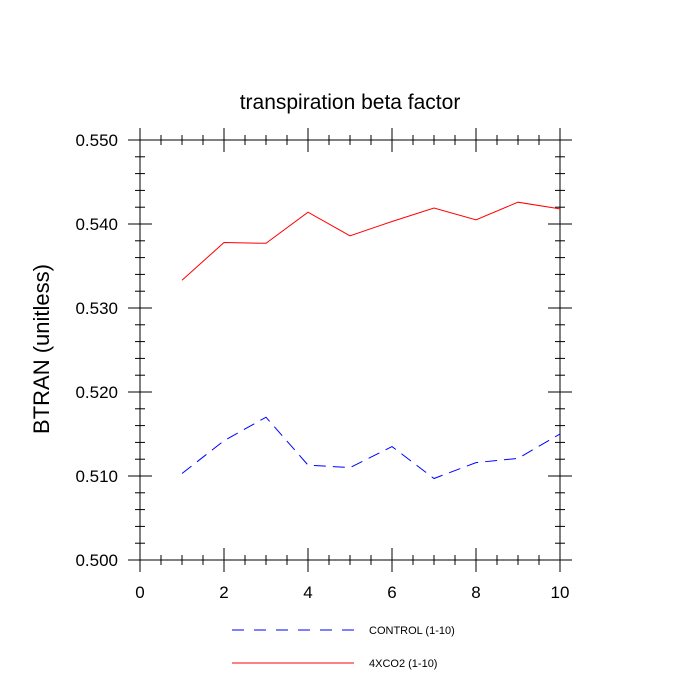  Describe the element at coordinates (41, 349) in the screenshot. I see `y-axis-label: BTRAN (unitless)` at that location.